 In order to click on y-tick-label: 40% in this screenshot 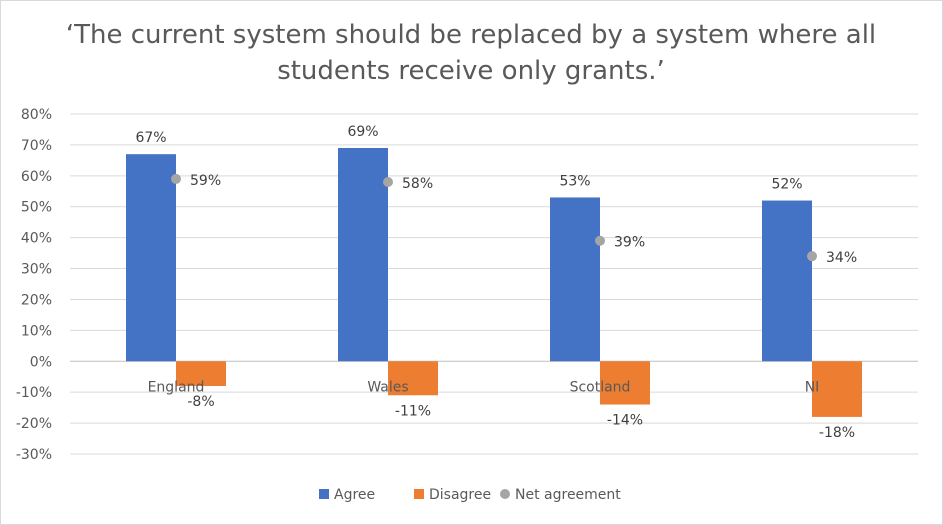, I will do `click(36, 239)`.